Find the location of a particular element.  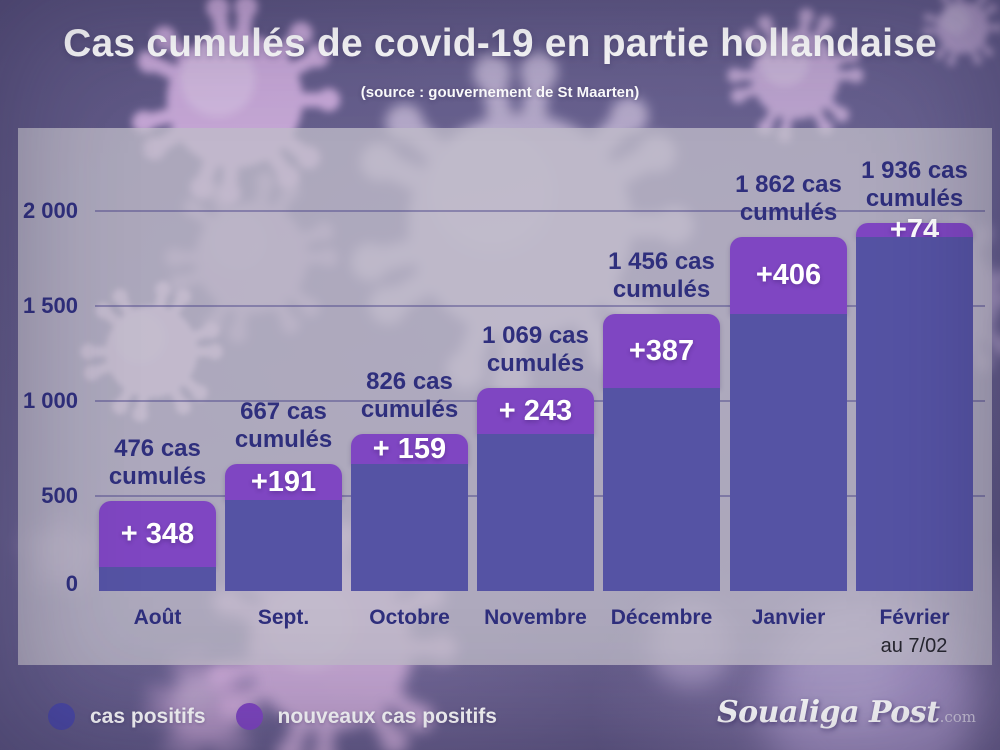

new-cases-segment: + 348 is located at coordinates (157, 534).